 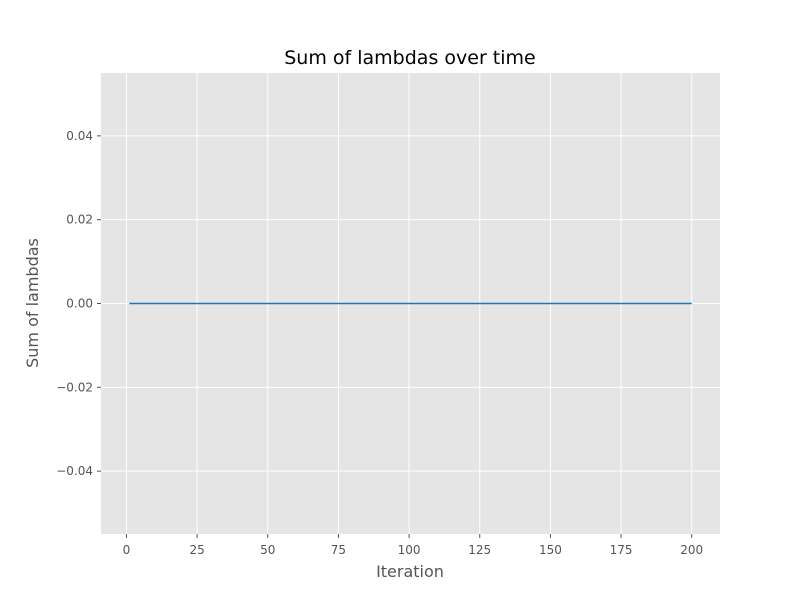 What do you see at coordinates (621, 550) in the screenshot?
I see `x-tick-label: 175` at bounding box center [621, 550].